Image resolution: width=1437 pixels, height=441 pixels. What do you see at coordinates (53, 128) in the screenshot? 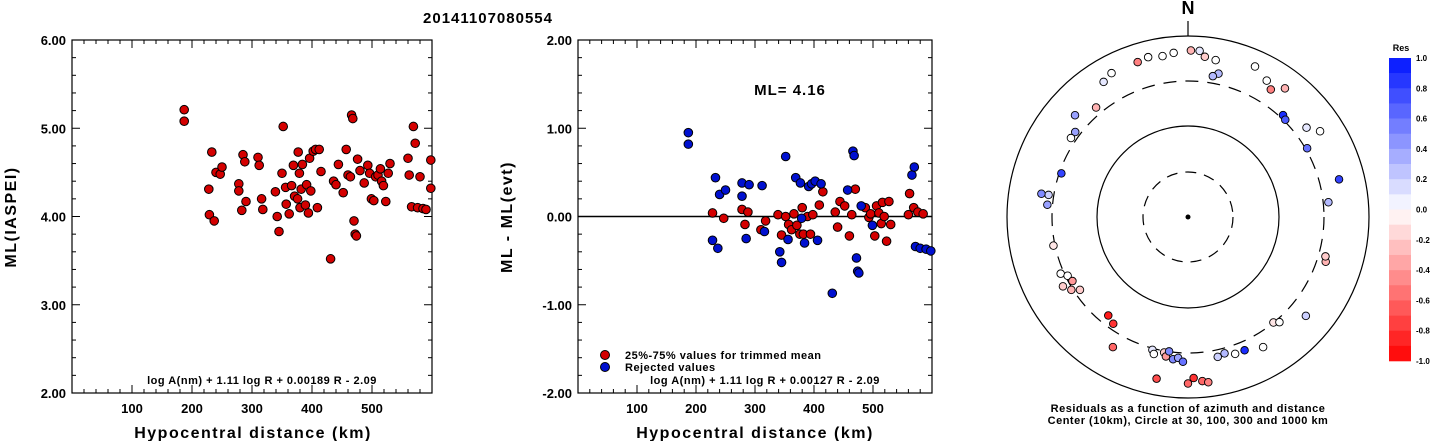
I see `plot0-ytick-label: 5.00` at bounding box center [53, 128].